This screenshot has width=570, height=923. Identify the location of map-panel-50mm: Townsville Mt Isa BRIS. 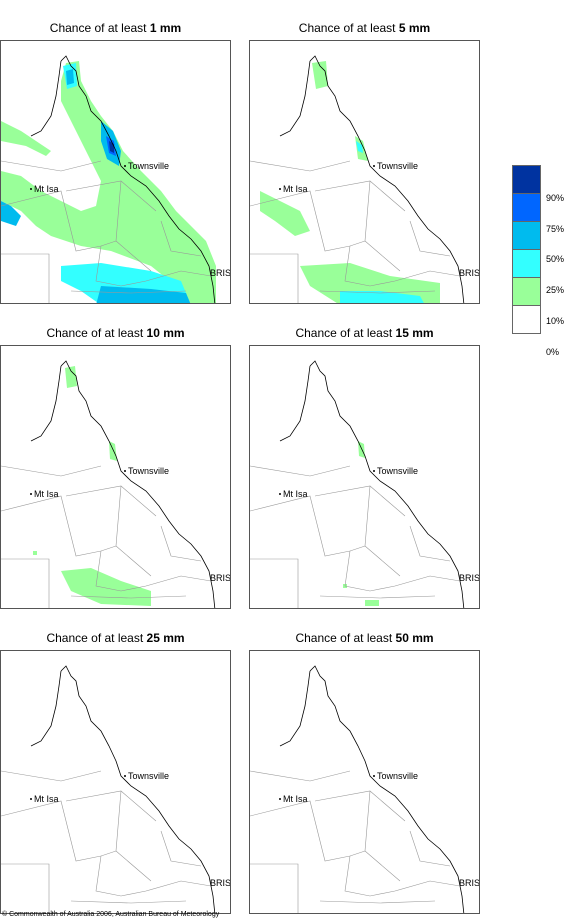
(364, 782).